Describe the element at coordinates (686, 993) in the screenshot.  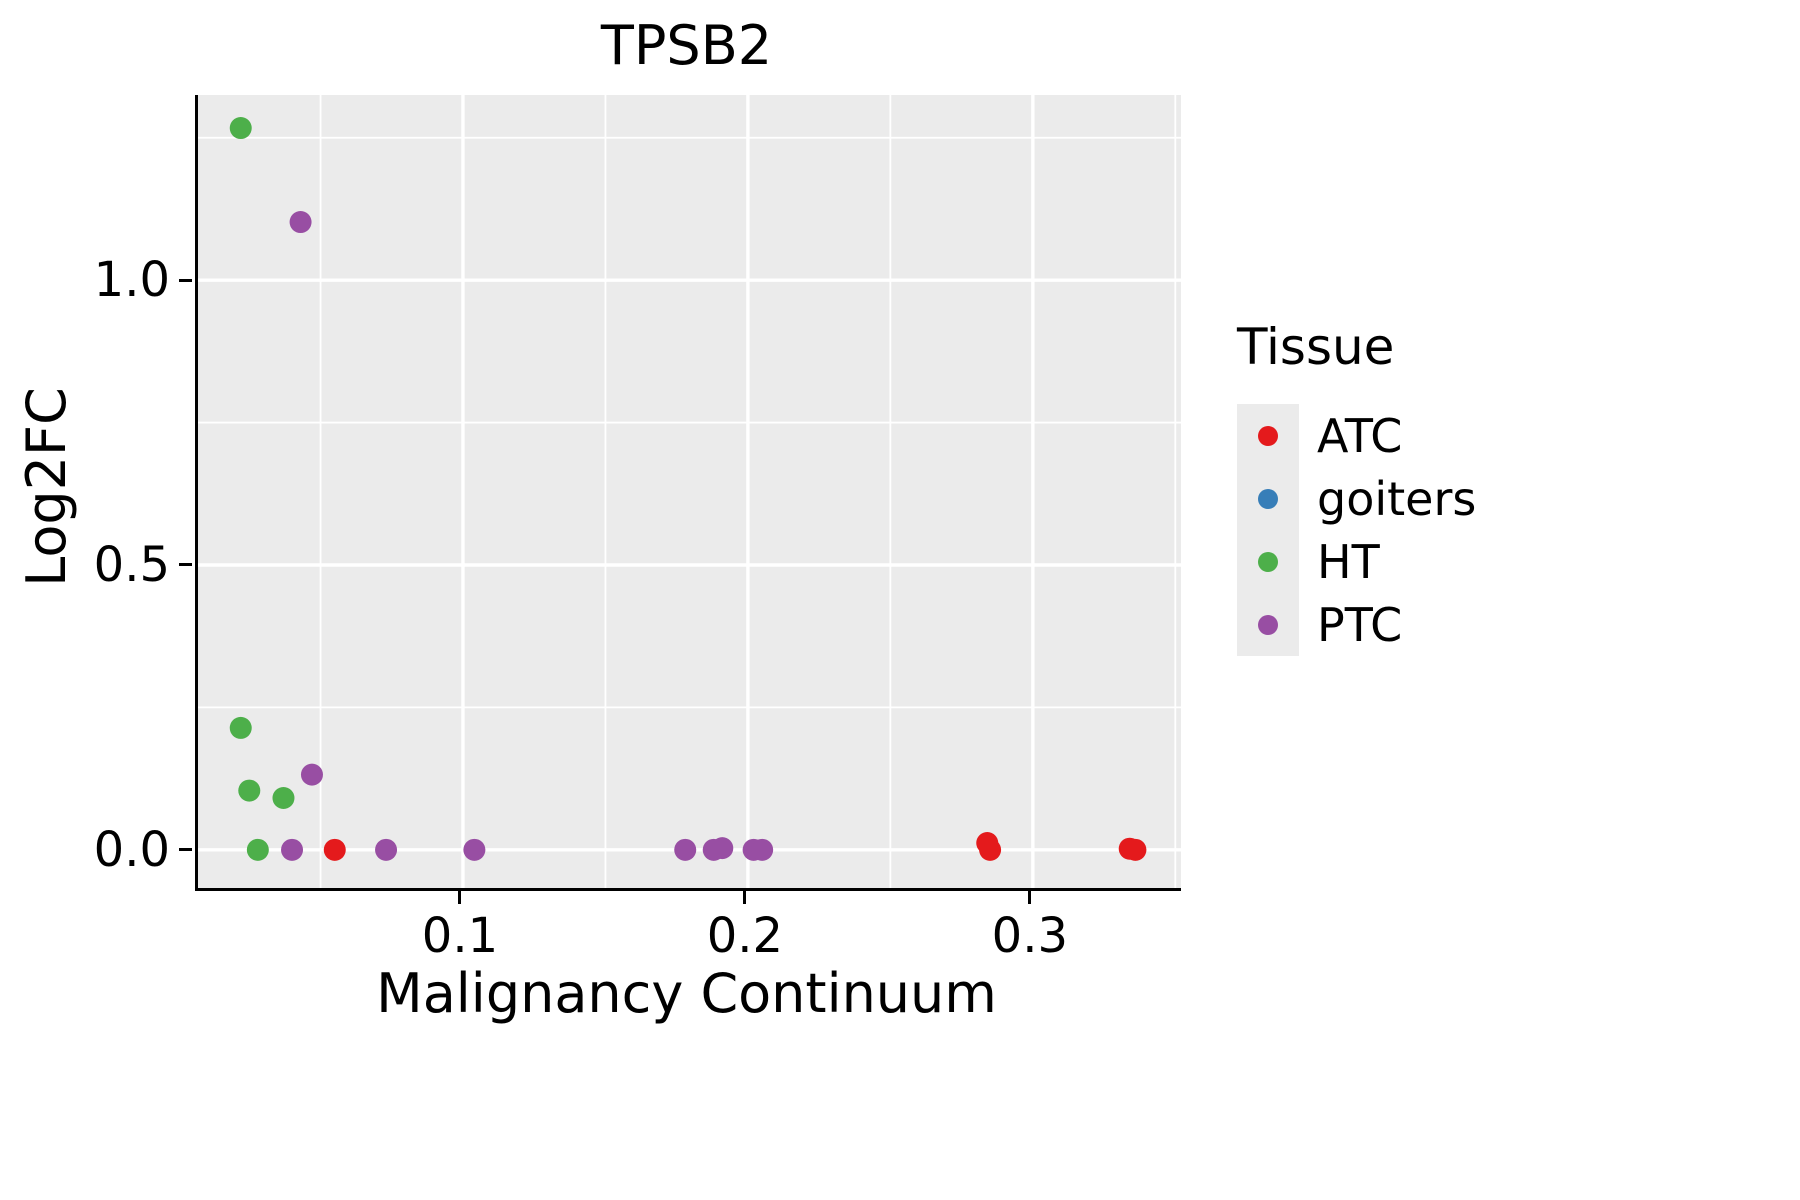
I see `x-axis-label: Malignancy Continuum` at that location.